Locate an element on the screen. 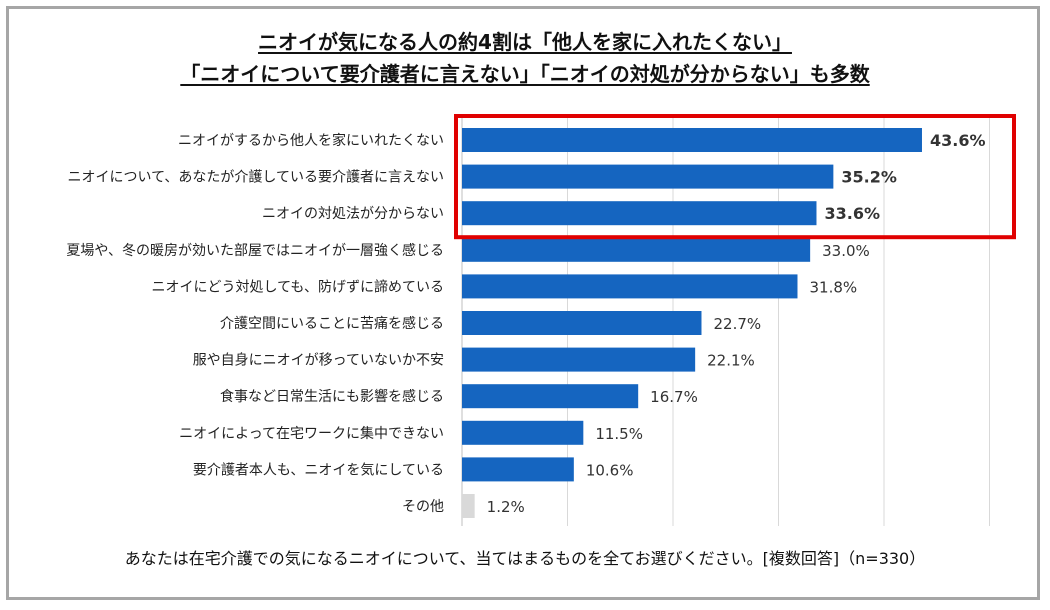 This screenshot has width=1050, height=610. data-label: 35.2% is located at coordinates (869, 177).